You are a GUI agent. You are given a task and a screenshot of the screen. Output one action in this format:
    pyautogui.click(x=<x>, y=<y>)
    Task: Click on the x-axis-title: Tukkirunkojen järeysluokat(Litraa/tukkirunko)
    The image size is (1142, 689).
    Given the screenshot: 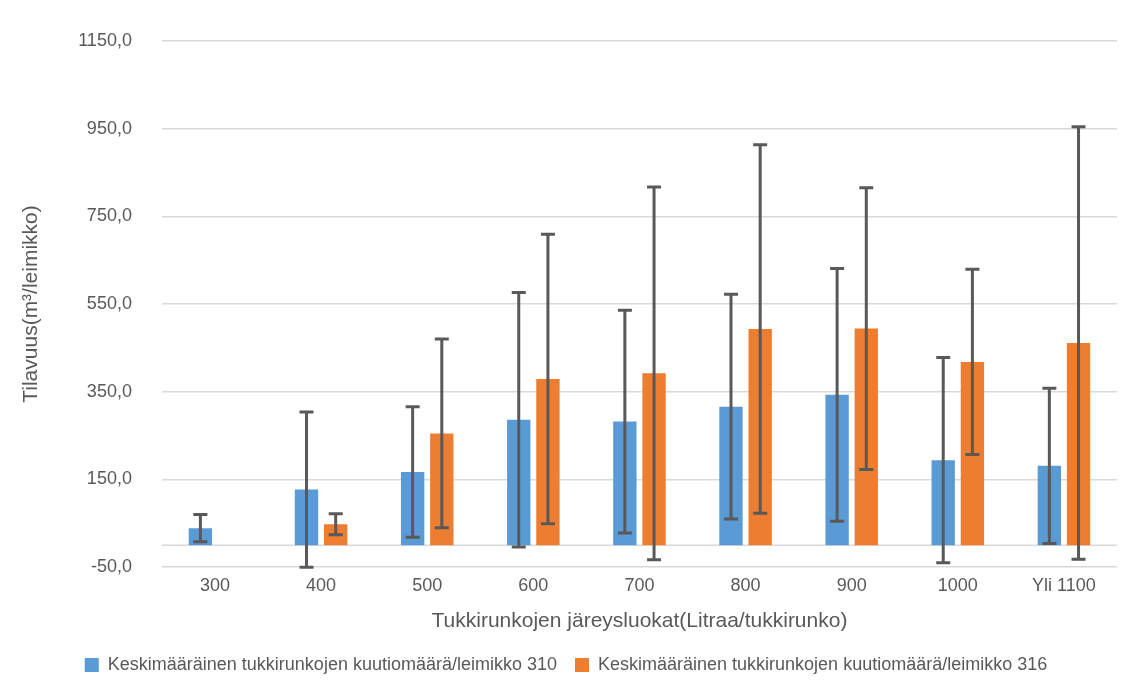 What is the action you would take?
    pyautogui.click(x=639, y=620)
    